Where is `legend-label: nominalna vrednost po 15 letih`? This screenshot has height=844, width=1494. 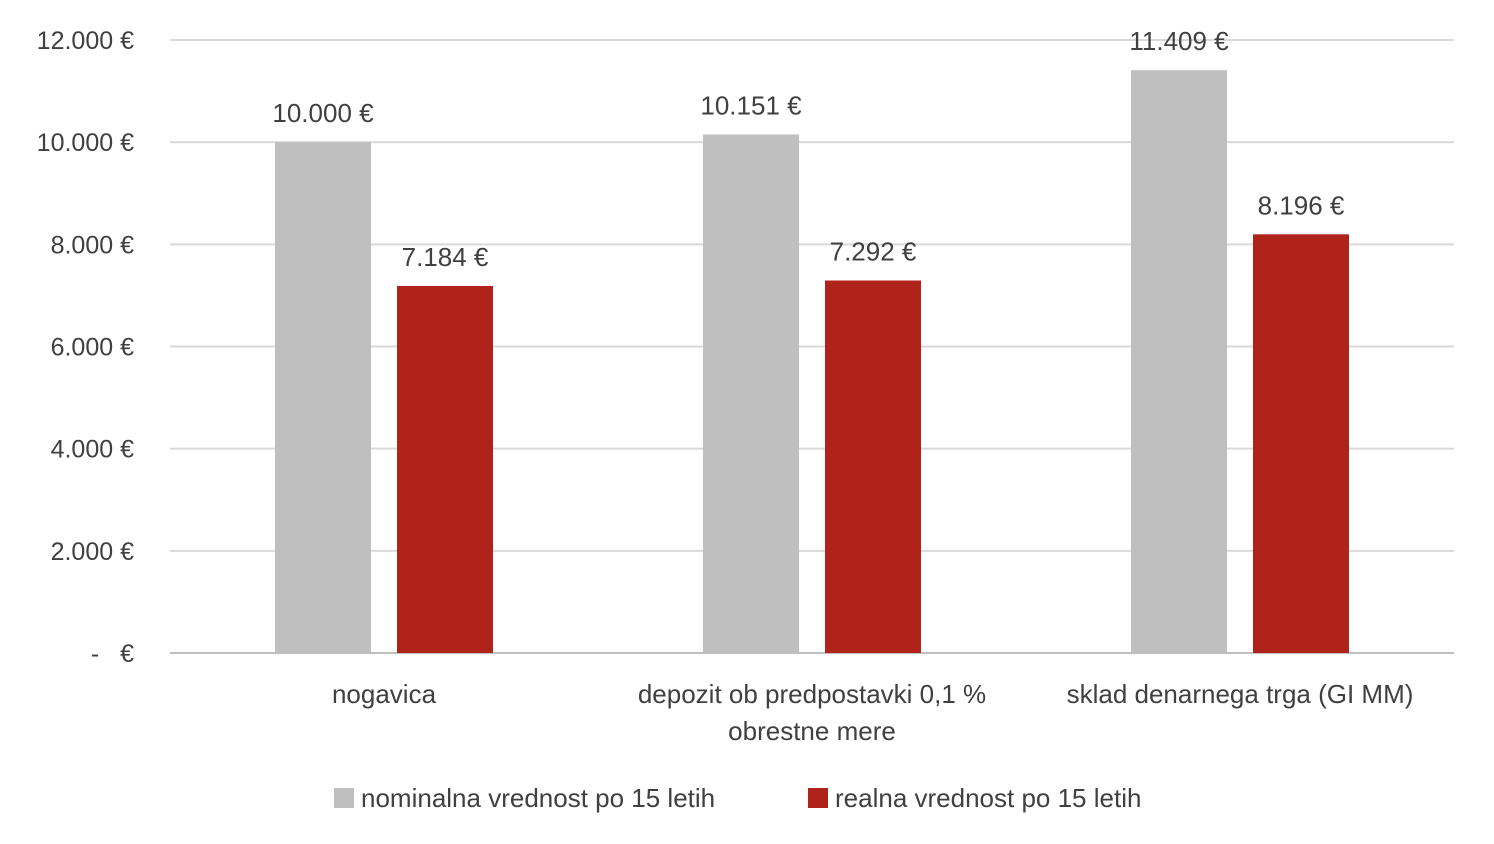 legend-label: nominalna vrednost po 15 letih is located at coordinates (538, 798).